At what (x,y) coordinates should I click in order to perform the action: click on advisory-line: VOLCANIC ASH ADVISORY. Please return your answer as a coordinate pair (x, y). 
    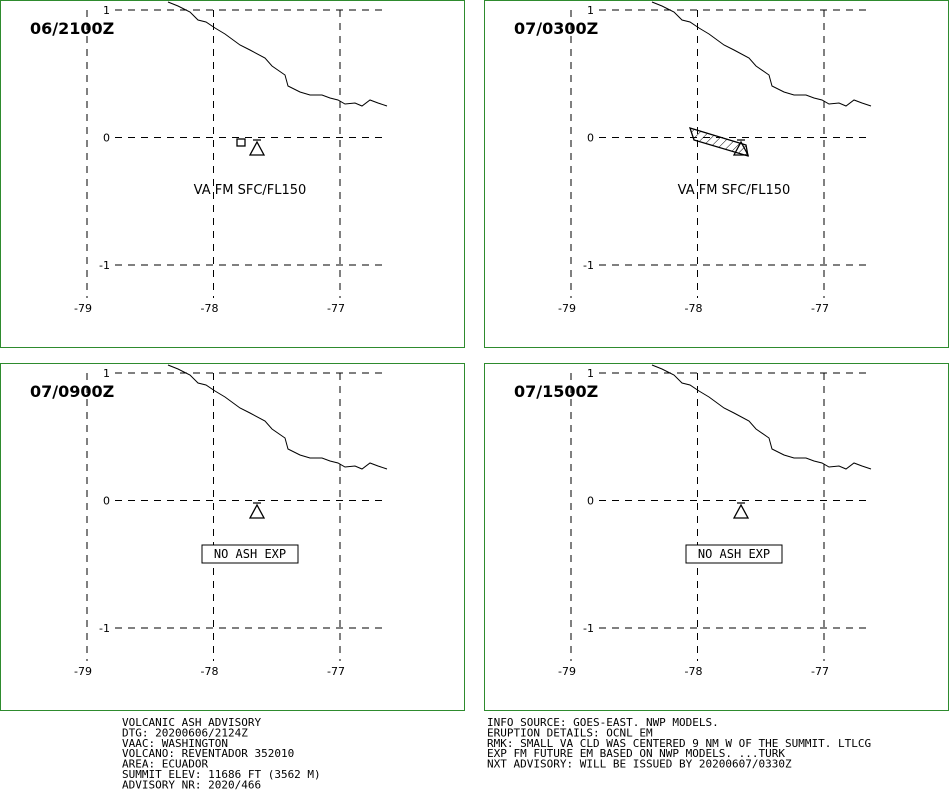
    Looking at the image, I should click on (191, 722).